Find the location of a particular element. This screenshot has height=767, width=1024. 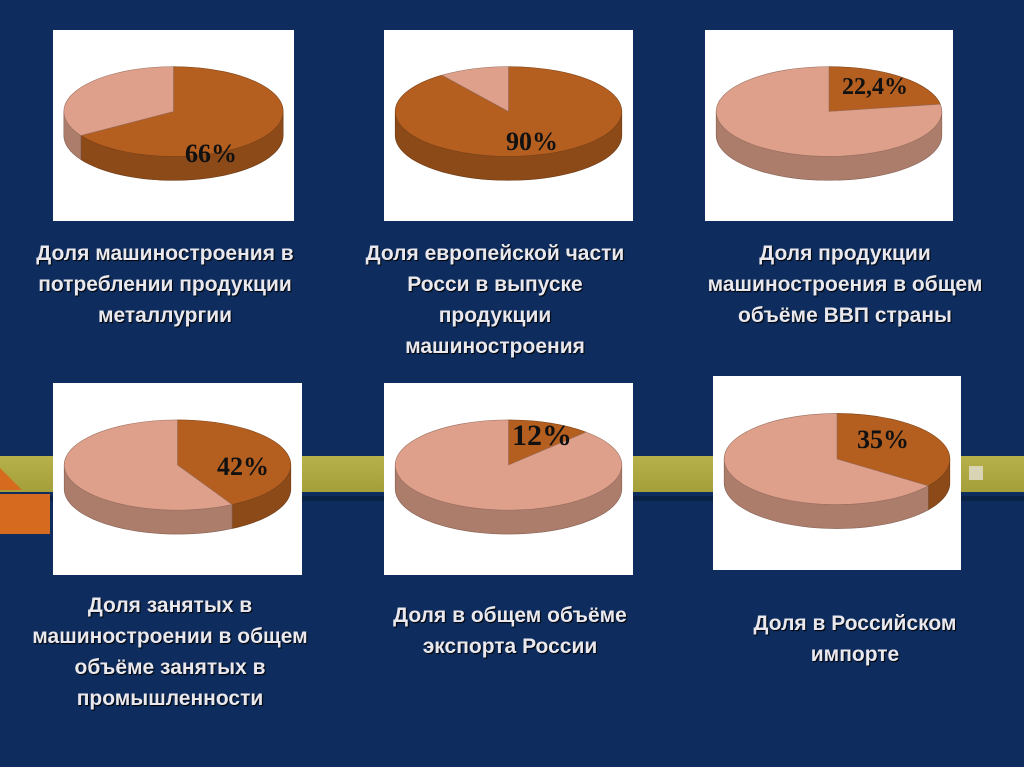

decorative-orange-tab is located at coordinates (25, 514).